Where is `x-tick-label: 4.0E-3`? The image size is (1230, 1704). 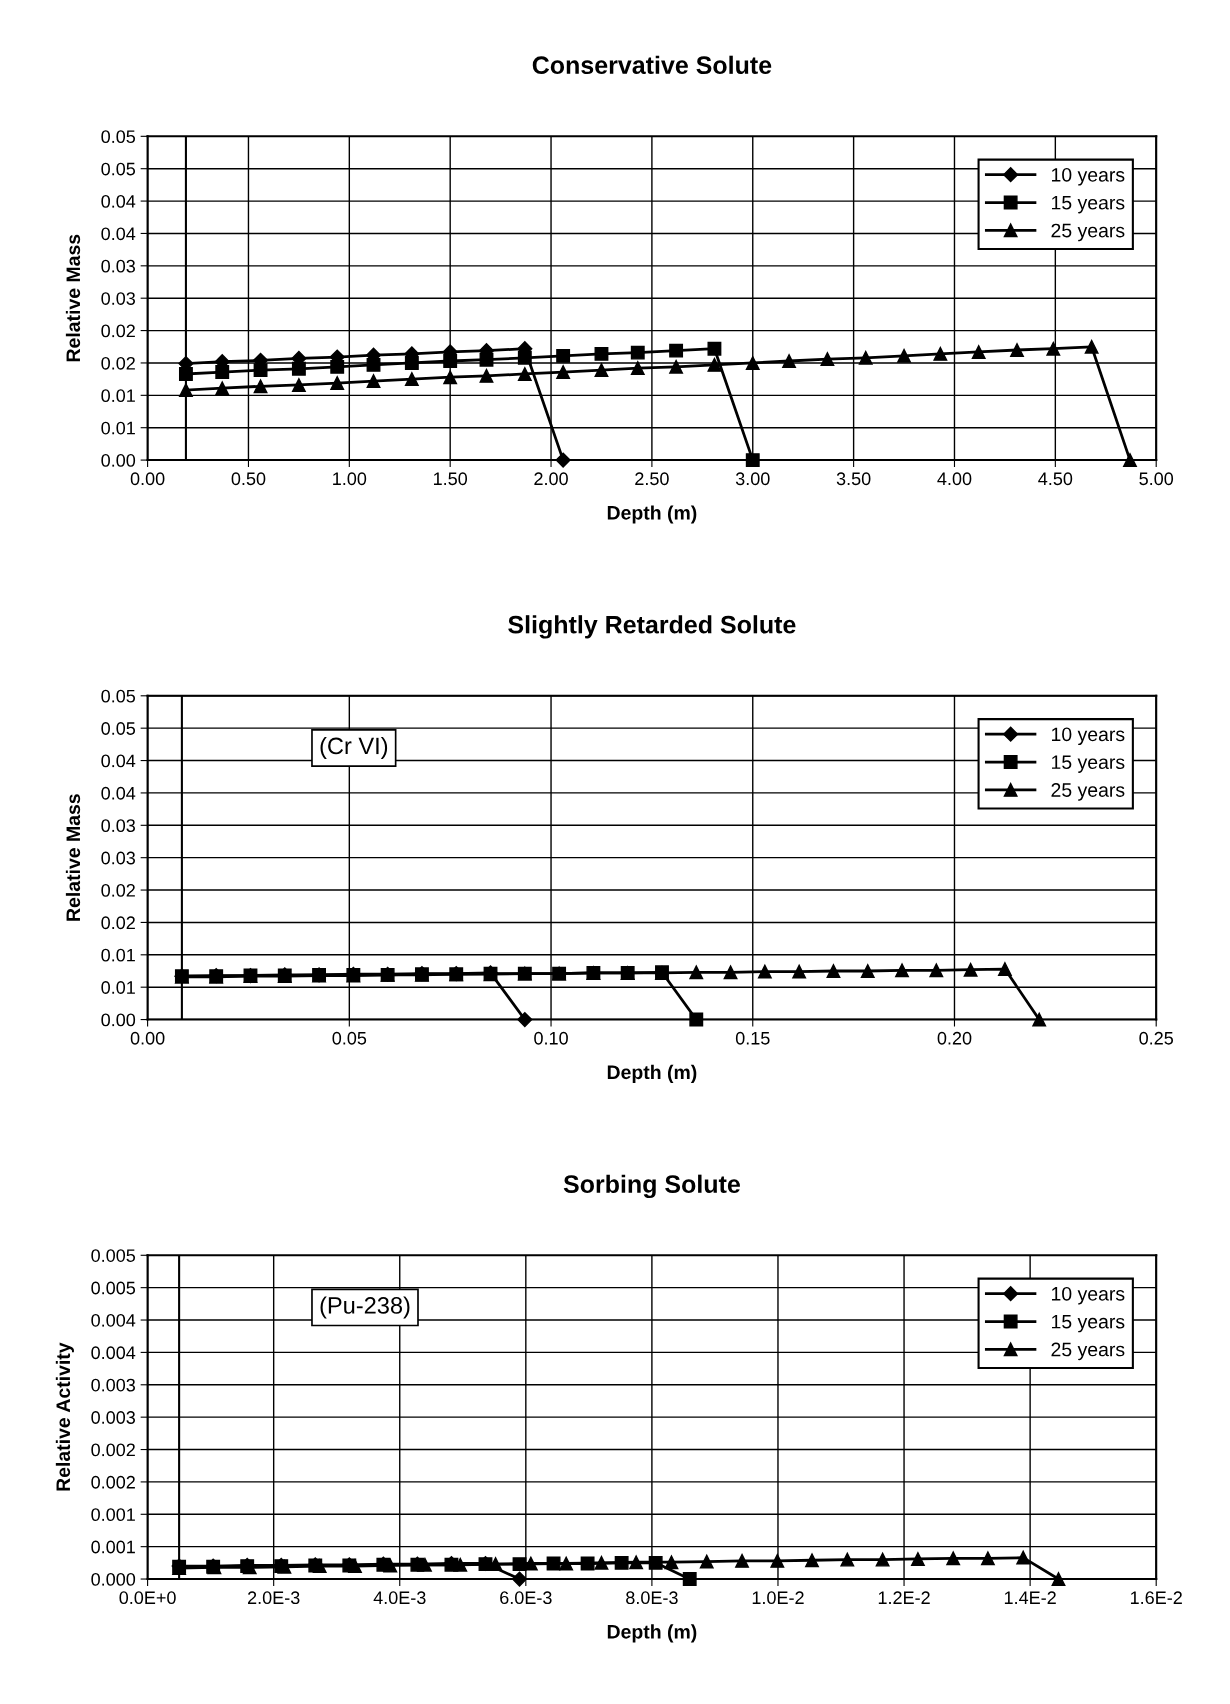 x-tick-label: 4.0E-3 is located at coordinates (399, 1598).